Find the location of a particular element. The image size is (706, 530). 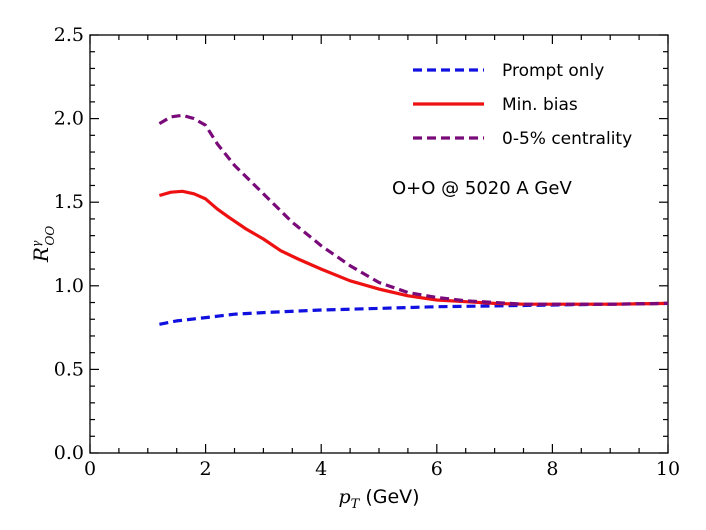

y-tick-label: 0.5 is located at coordinates (69, 369).